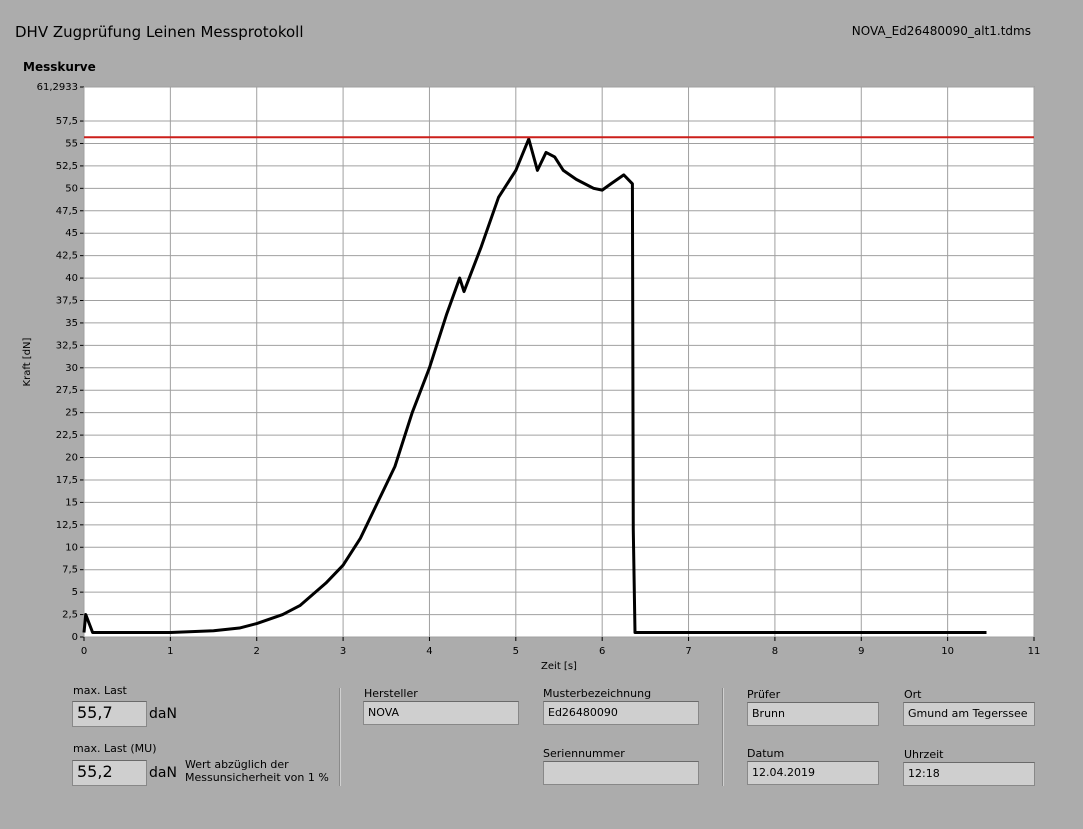 This screenshot has height=829, width=1083. I want to click on x-tick-label: 8, so click(775, 651).